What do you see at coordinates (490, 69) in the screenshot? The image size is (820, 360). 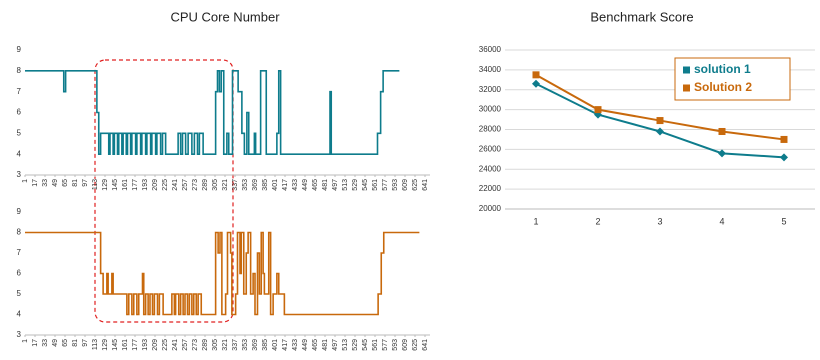 I see `y-tick-label: 34000` at bounding box center [490, 69].